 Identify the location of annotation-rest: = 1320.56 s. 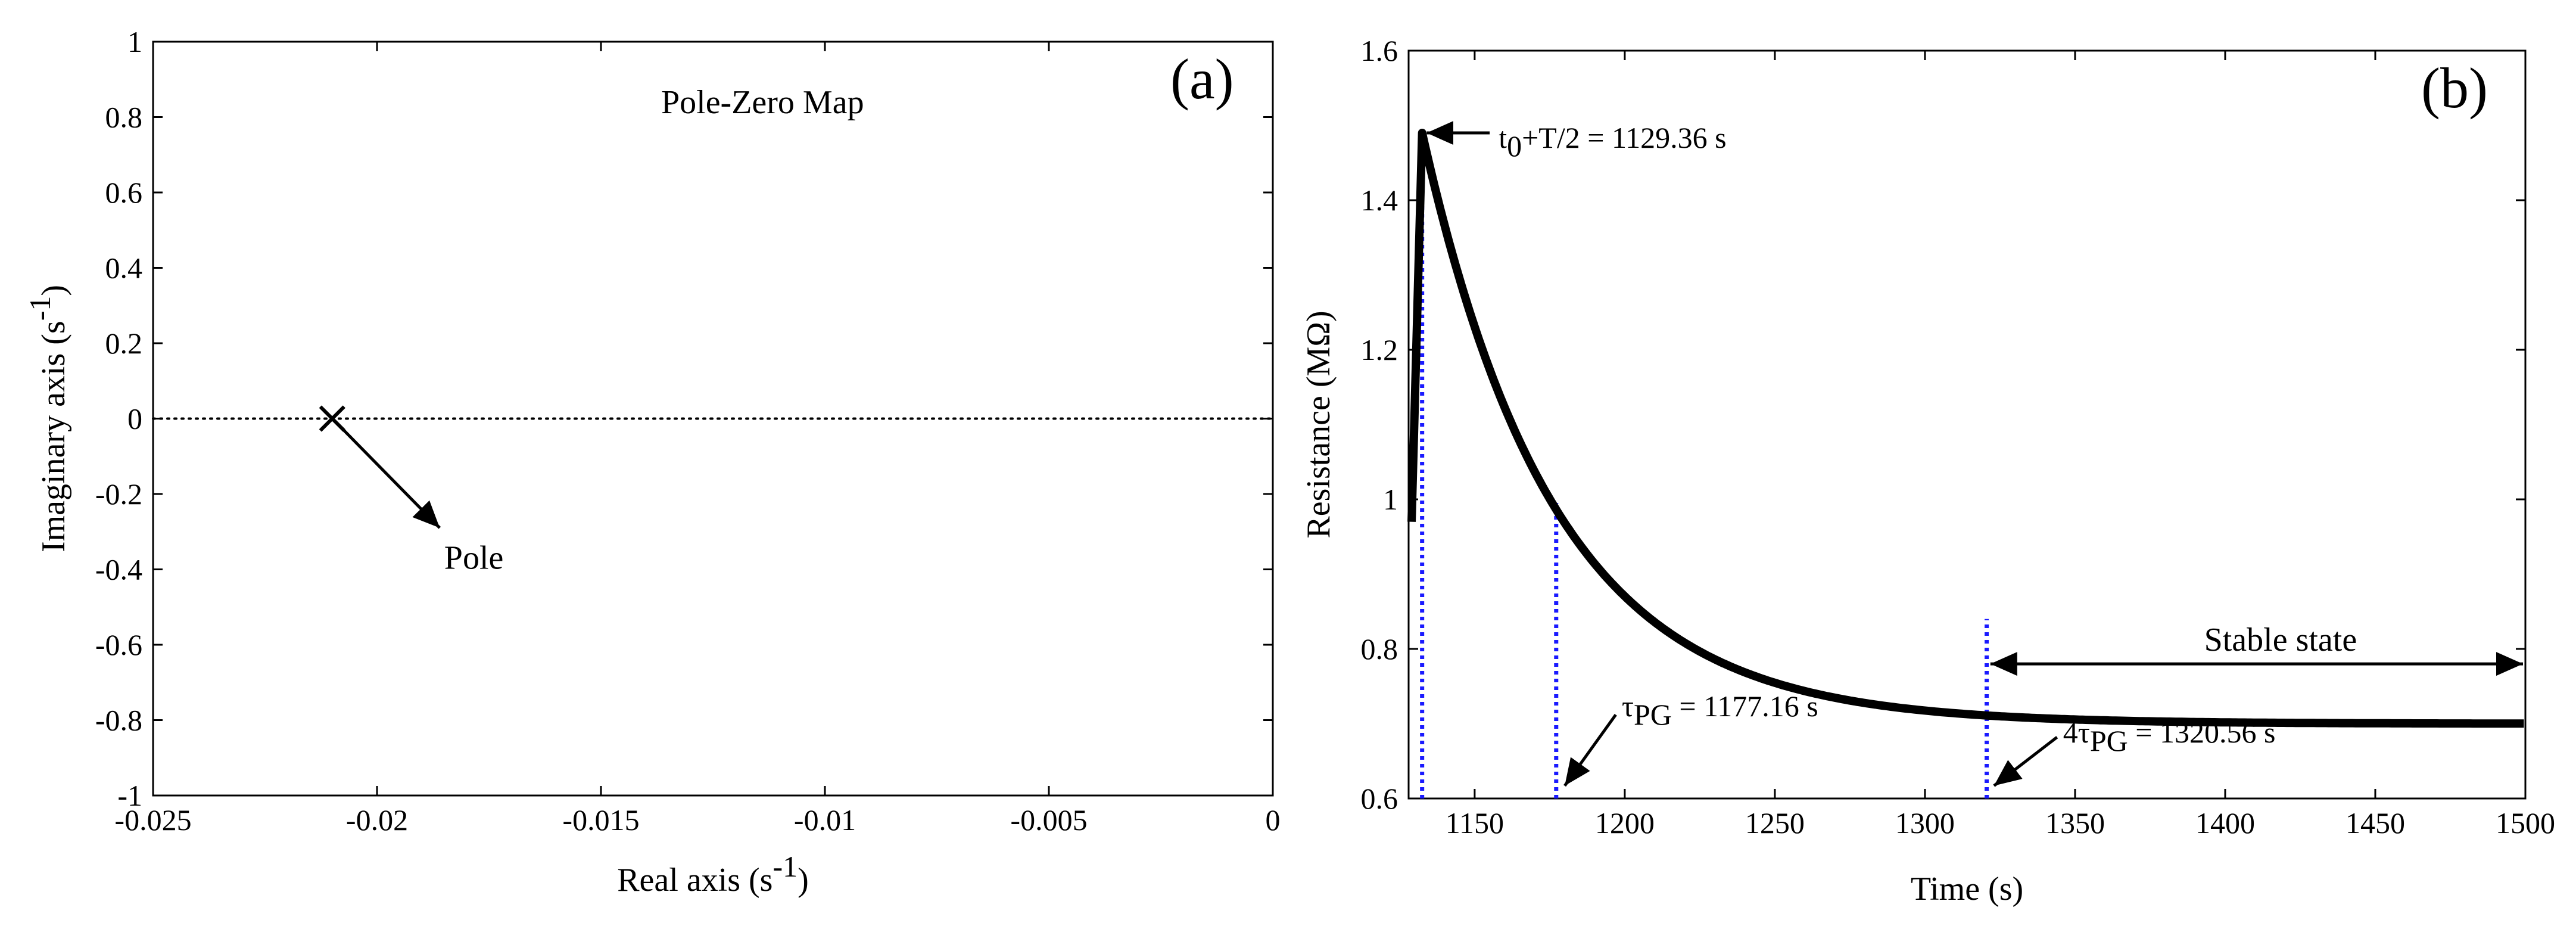
(2202, 732).